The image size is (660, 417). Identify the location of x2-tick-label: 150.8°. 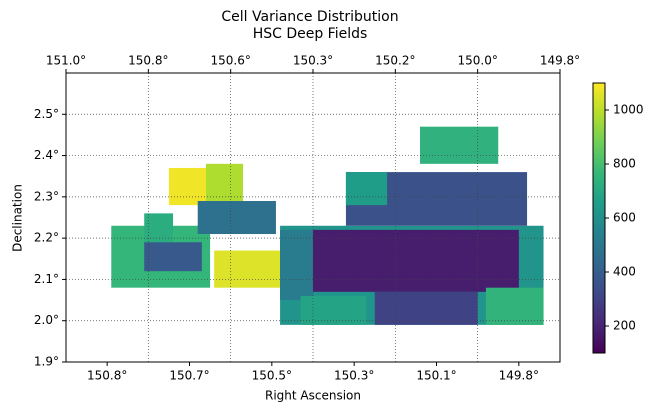
(148, 61).